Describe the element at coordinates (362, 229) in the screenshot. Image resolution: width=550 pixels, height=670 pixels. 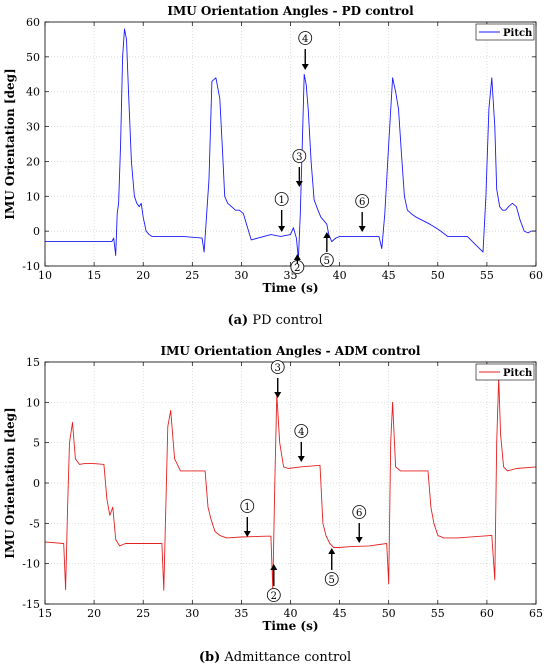
I see `chart1-marker-6-arrowhead` at that location.